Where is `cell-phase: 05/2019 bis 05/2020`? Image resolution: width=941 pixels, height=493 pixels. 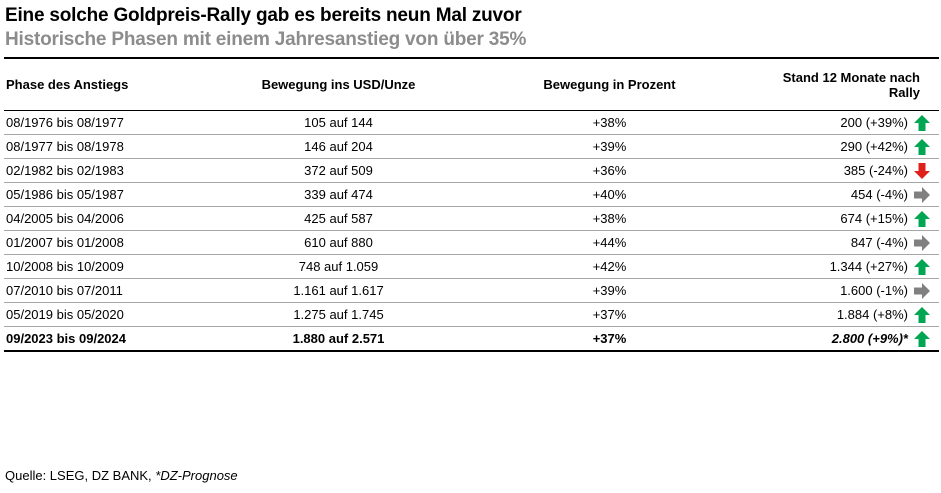
cell-phase: 05/2019 bis 05/2020 is located at coordinates (107, 314).